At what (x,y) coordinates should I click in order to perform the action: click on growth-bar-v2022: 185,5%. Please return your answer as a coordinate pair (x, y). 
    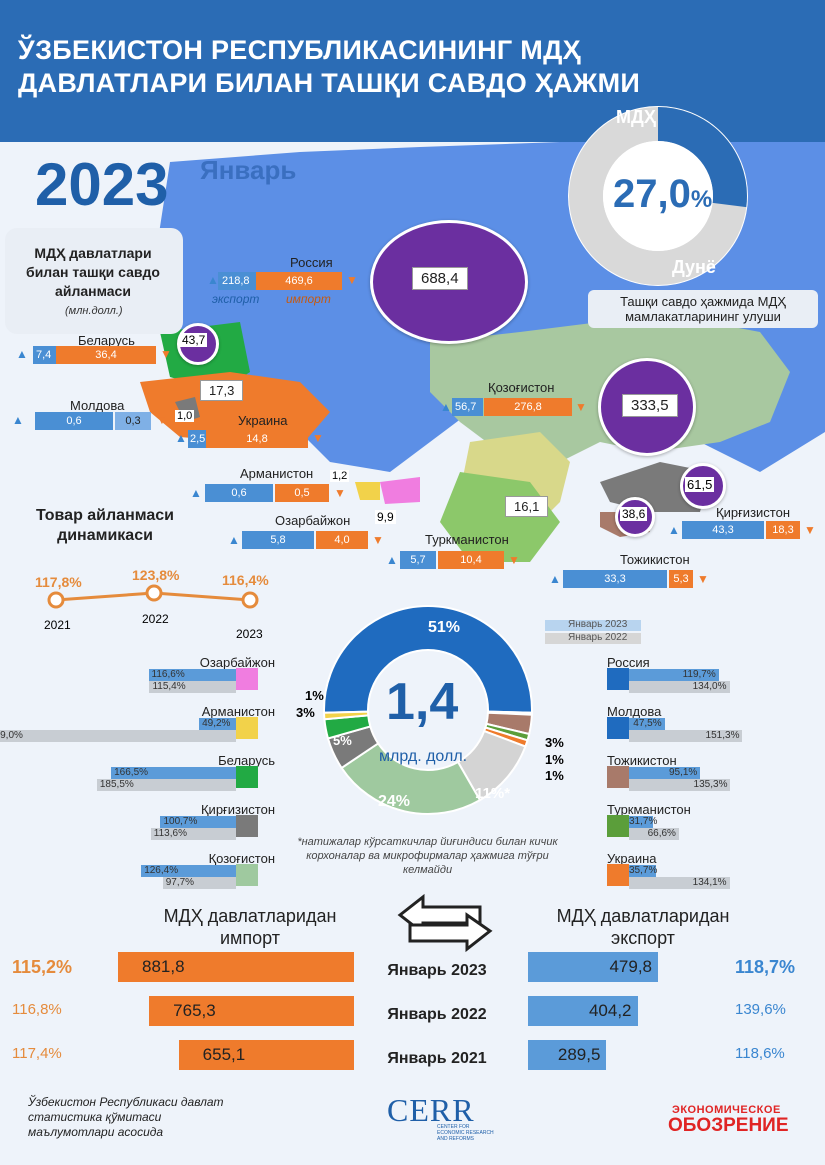
    Looking at the image, I should click on (166, 785).